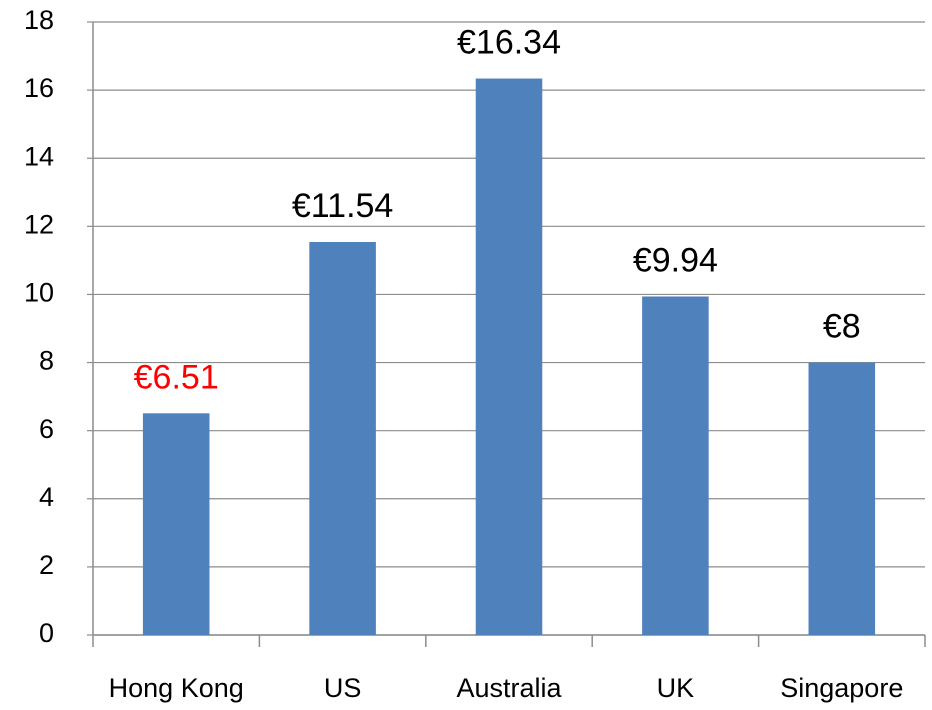 This screenshot has width=932, height=710. What do you see at coordinates (676, 688) in the screenshot?
I see `x-tick-label: UK` at bounding box center [676, 688].